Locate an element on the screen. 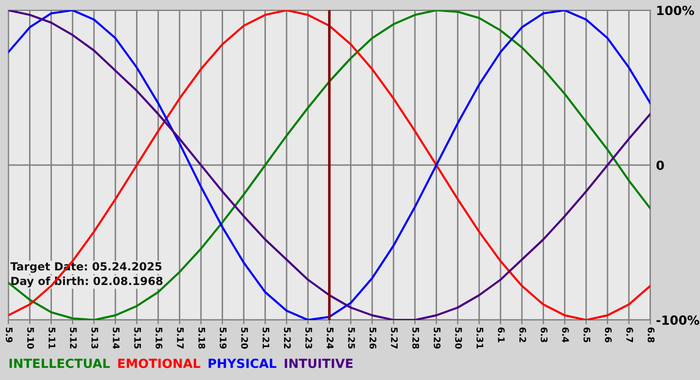 The height and width of the screenshot is (380, 700). x-tick-label: 6.3 is located at coordinates (544, 334).